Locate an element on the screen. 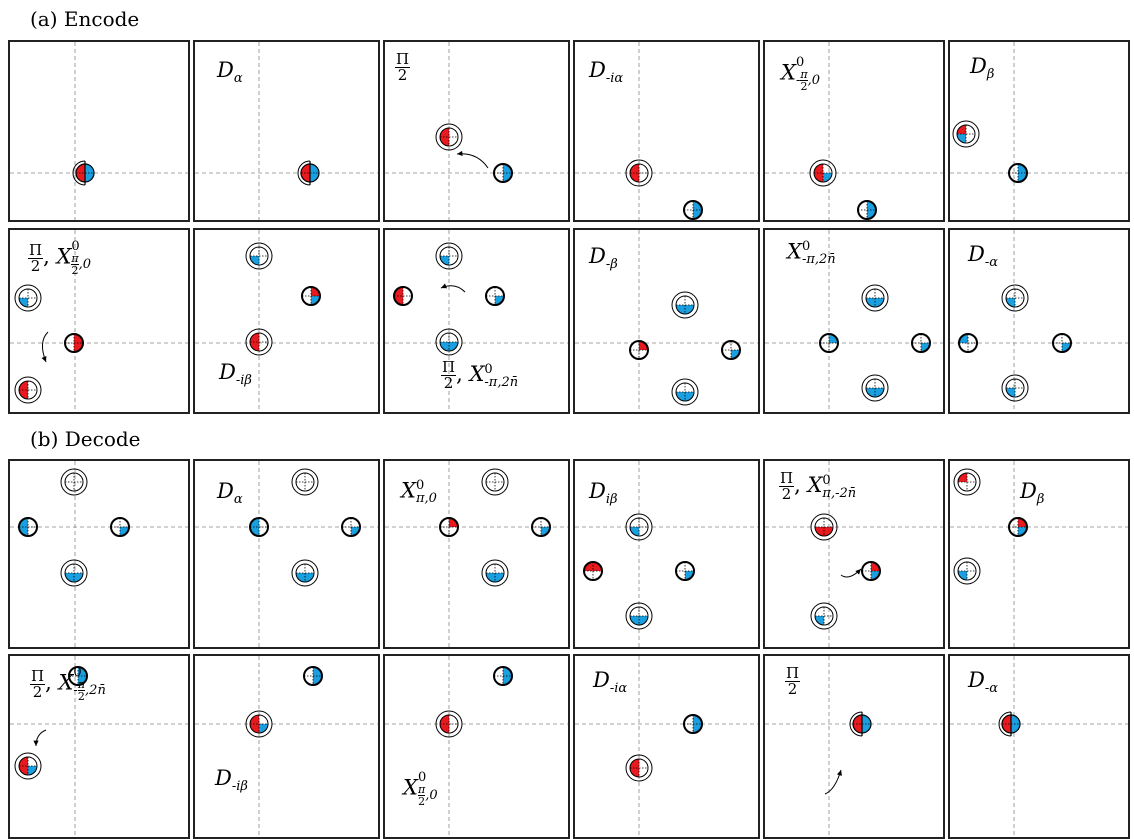 Image resolution: width=1134 pixels, height=839 pixels. phase-space-panel-a2-4: D-β is located at coordinates (666, 321).